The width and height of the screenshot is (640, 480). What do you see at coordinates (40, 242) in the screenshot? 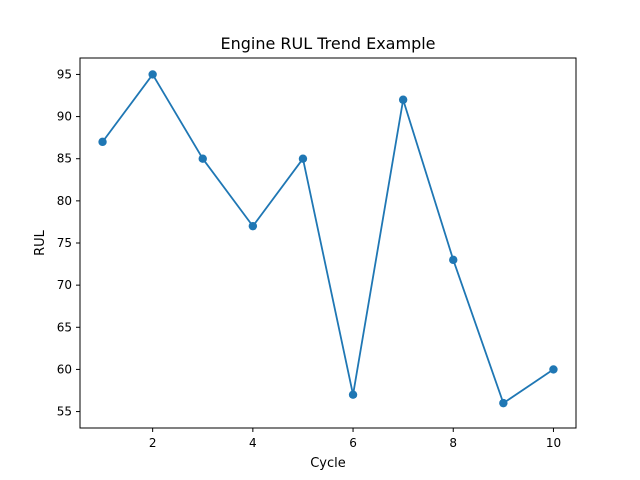
I see `y-axis-label: RUL` at bounding box center [40, 242].